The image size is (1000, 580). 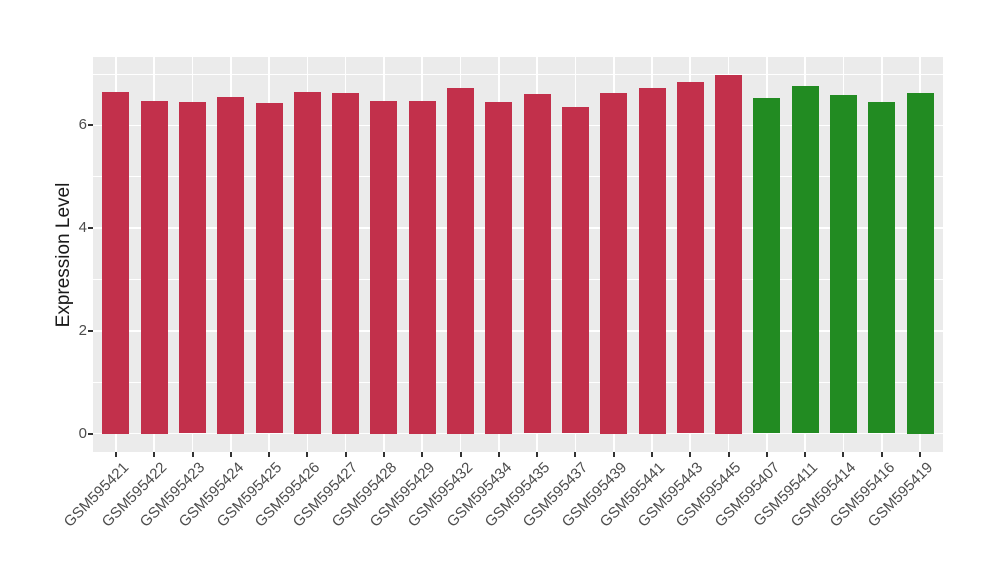 What do you see at coordinates (82, 433) in the screenshot?
I see `y-tick-label: 0` at bounding box center [82, 433].